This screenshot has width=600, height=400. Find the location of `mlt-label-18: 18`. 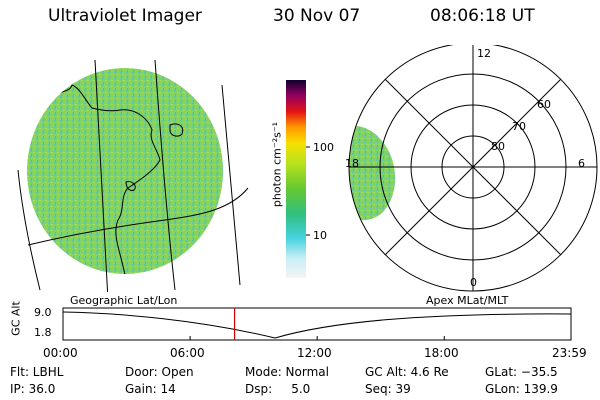

mlt-label-18: 18 is located at coordinates (352, 163).